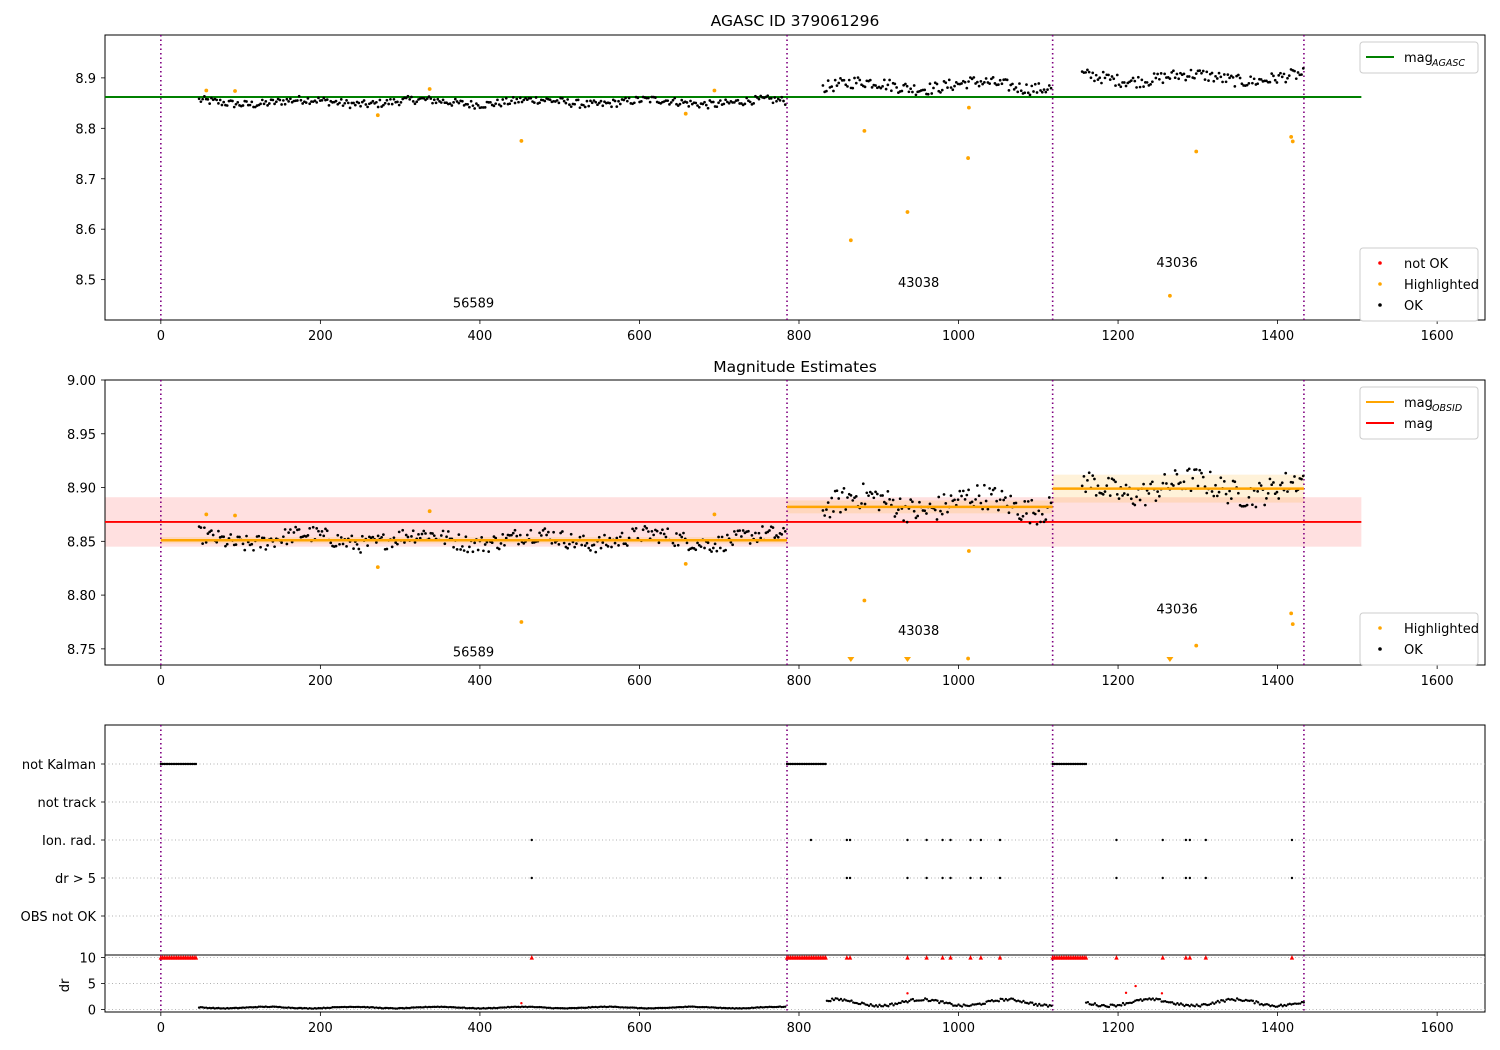  What do you see at coordinates (864, 600) in the screenshot?
I see `highlighted-point` at bounding box center [864, 600].